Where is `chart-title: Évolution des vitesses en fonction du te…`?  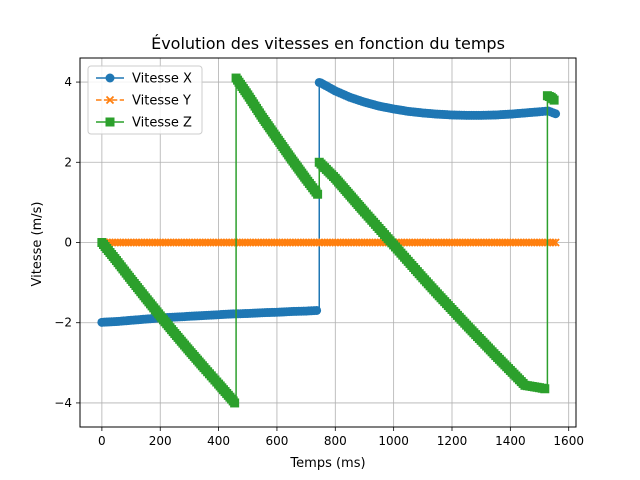
chart-title: Évolution des vitesses en fonction du te… is located at coordinates (328, 43).